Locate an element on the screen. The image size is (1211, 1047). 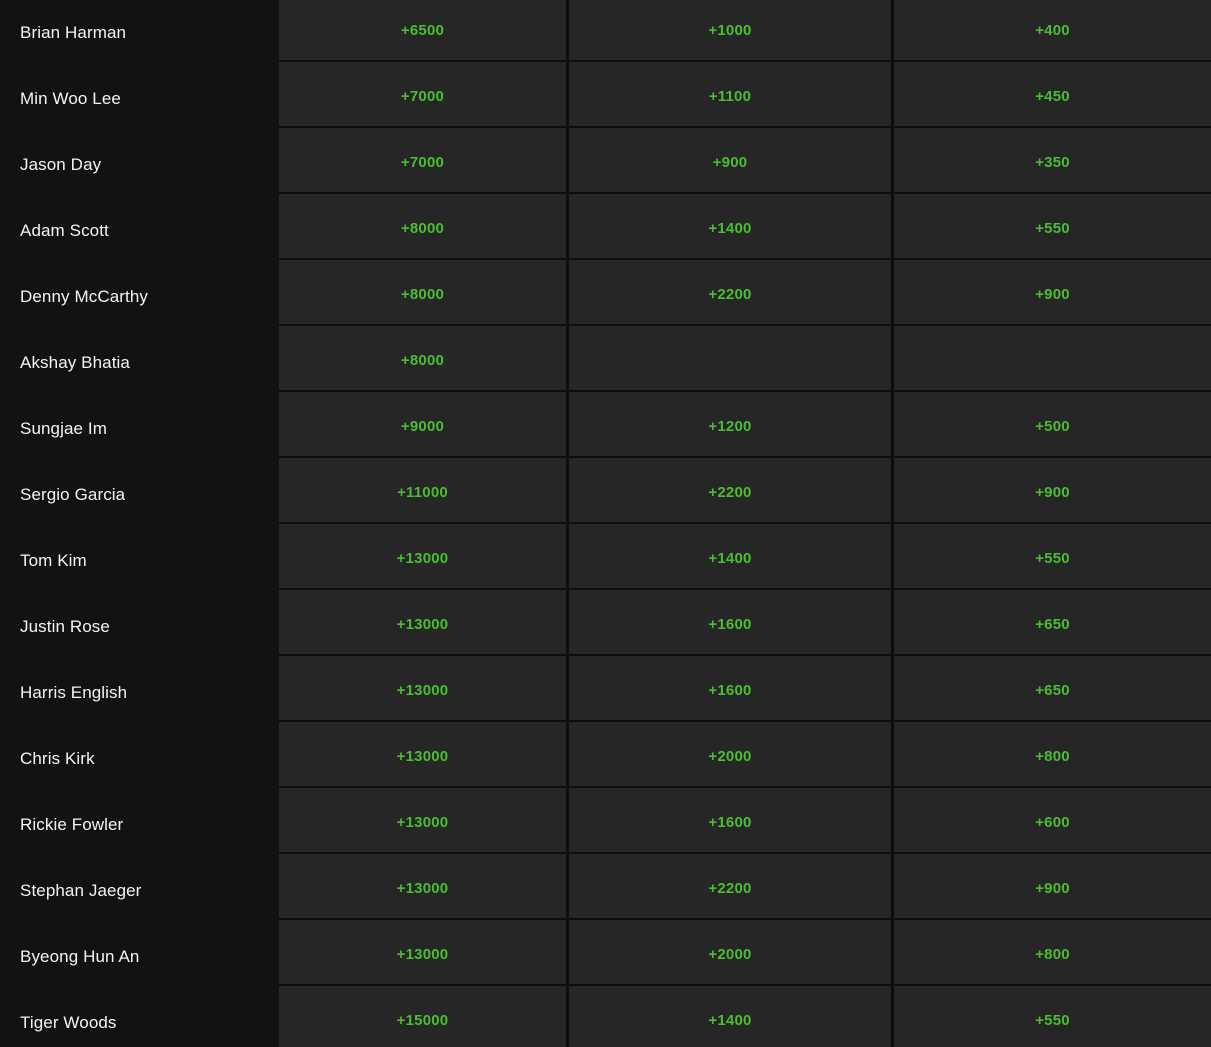
odds-value-label: +350 is located at coordinates (1052, 162).